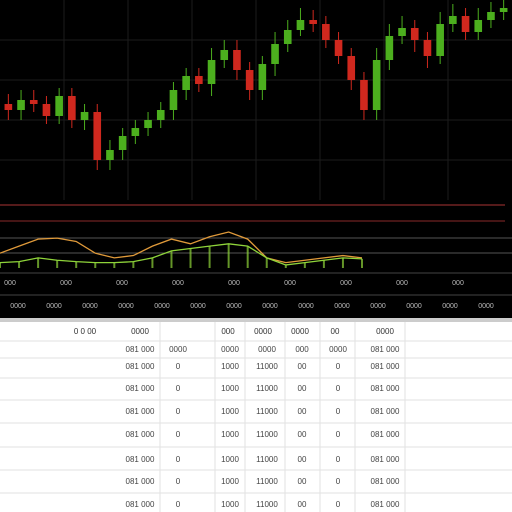 The width and height of the screenshot is (512, 512). I want to click on column-header: 000, so click(228, 331).